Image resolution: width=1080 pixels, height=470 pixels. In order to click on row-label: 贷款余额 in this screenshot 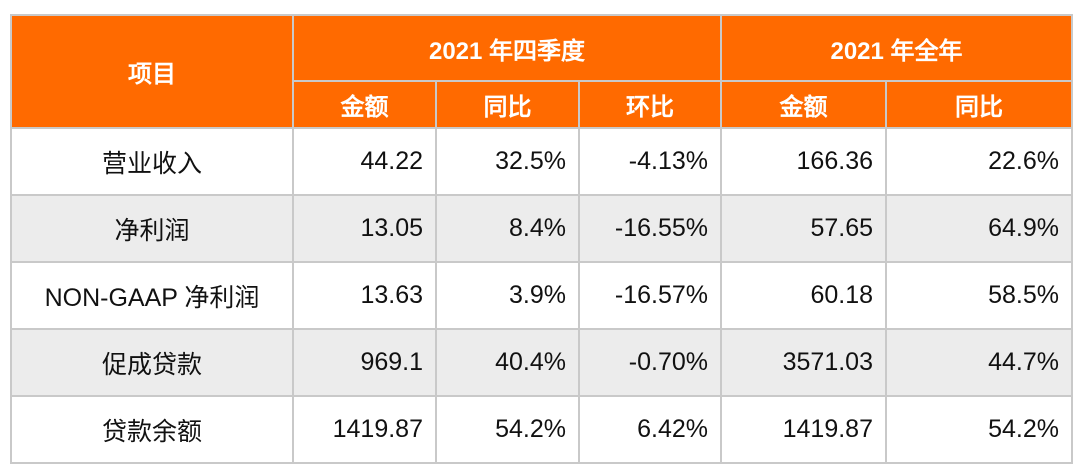, I will do `click(152, 429)`.